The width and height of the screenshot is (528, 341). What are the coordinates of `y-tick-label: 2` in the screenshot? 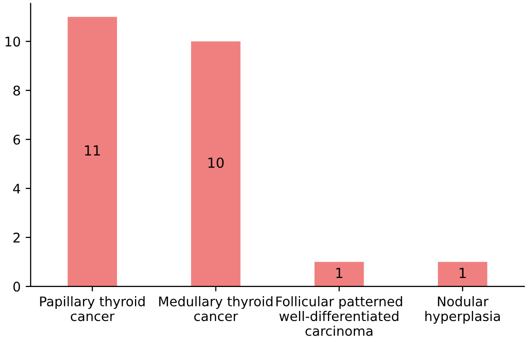 It's located at (16, 237).